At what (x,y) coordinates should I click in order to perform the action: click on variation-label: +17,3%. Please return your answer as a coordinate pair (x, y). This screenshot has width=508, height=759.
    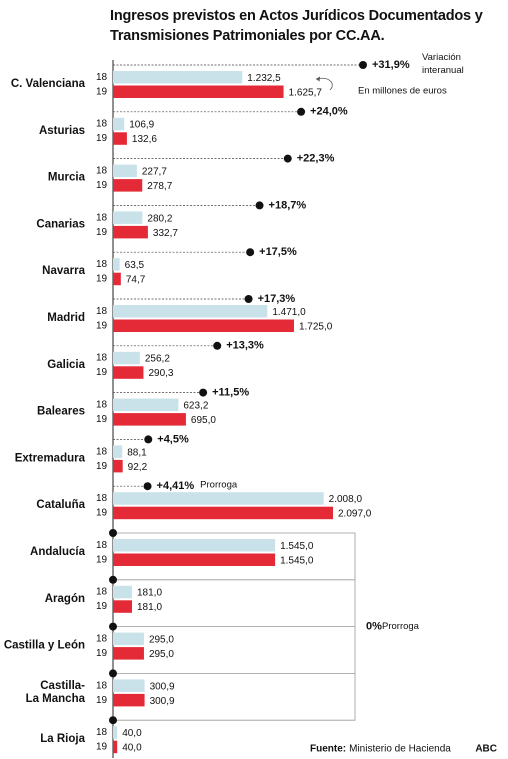
    Looking at the image, I should click on (277, 299).